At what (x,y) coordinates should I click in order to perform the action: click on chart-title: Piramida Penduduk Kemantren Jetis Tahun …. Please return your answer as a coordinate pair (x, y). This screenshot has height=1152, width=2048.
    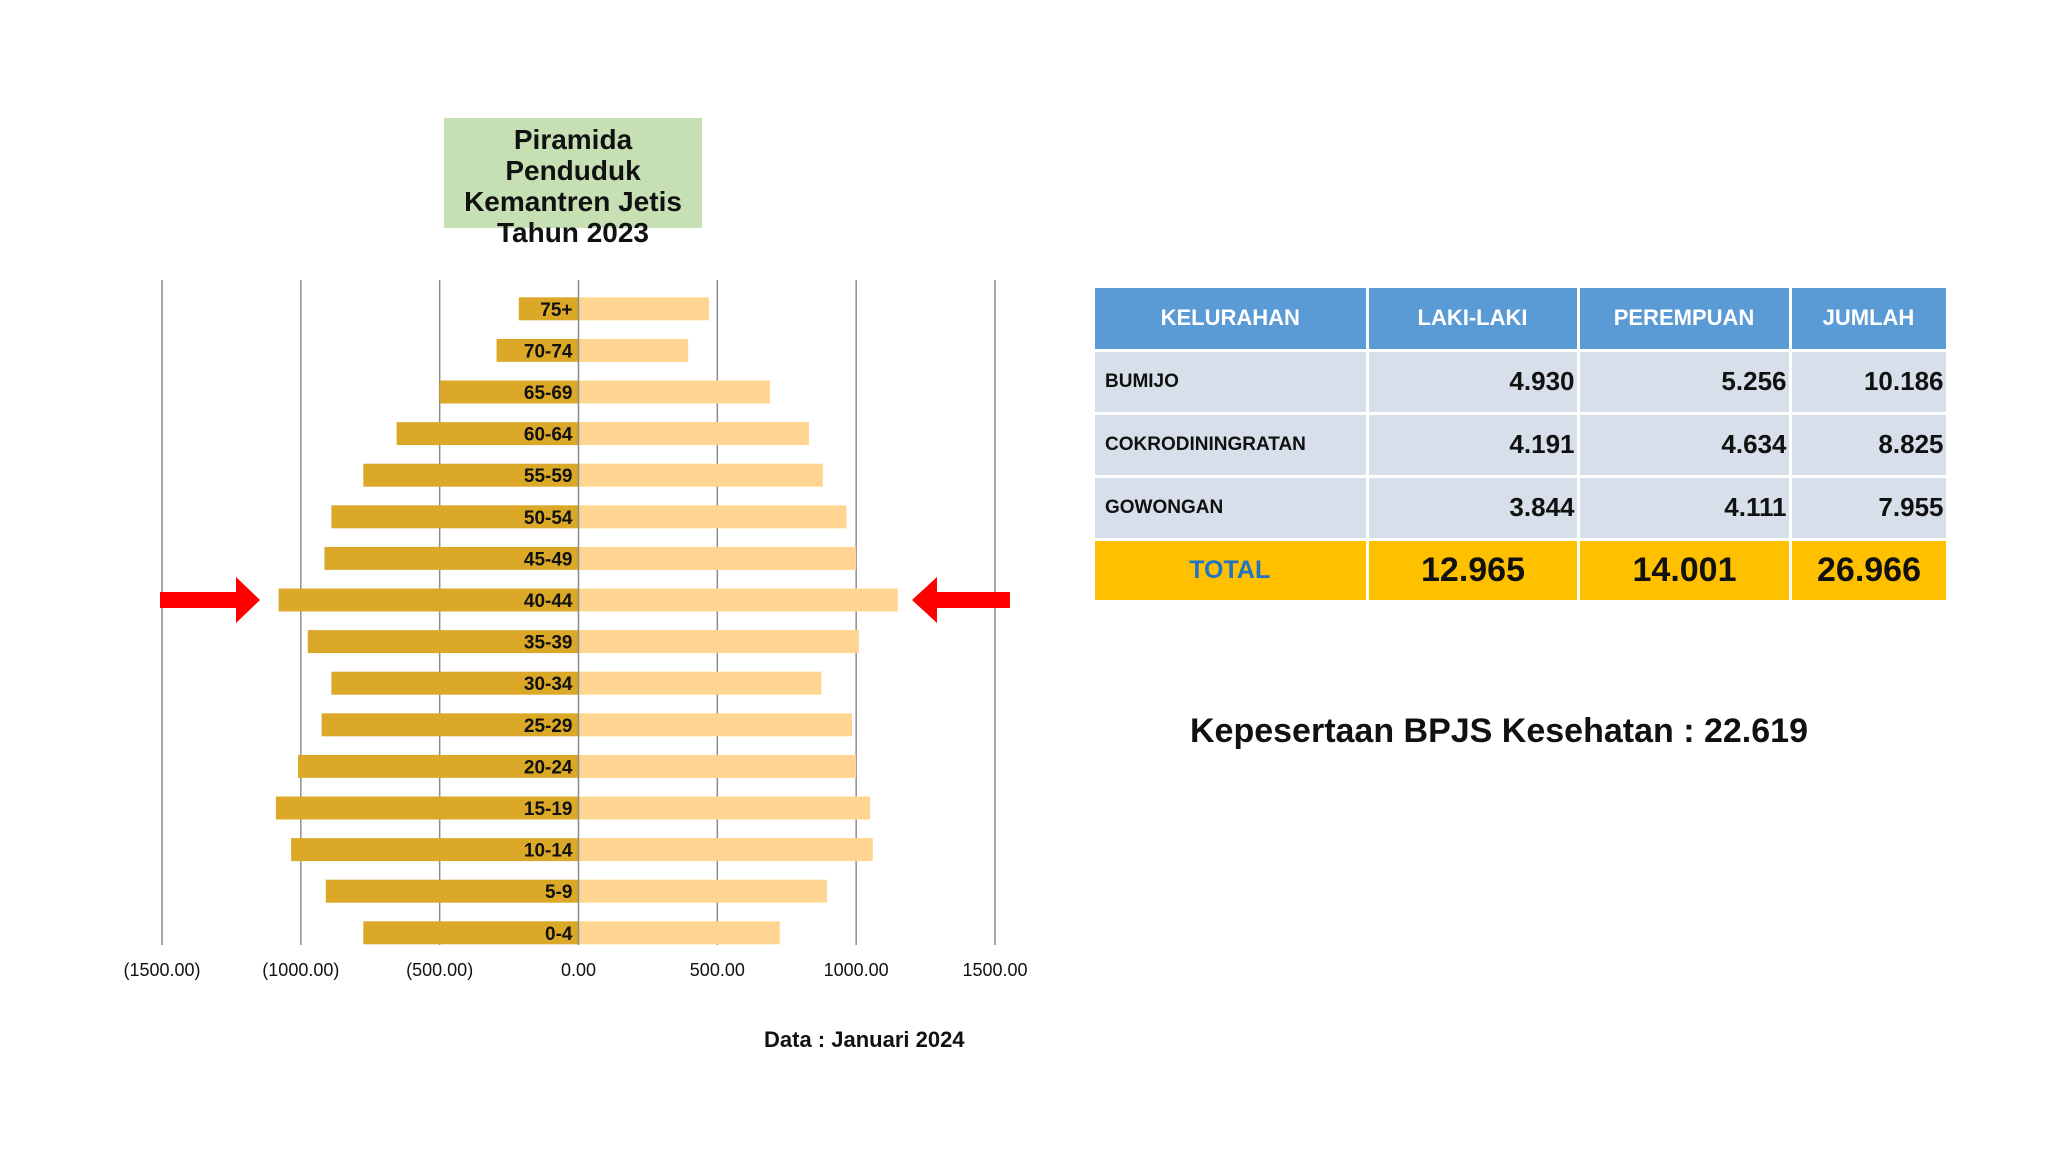
    Looking at the image, I should click on (573, 183).